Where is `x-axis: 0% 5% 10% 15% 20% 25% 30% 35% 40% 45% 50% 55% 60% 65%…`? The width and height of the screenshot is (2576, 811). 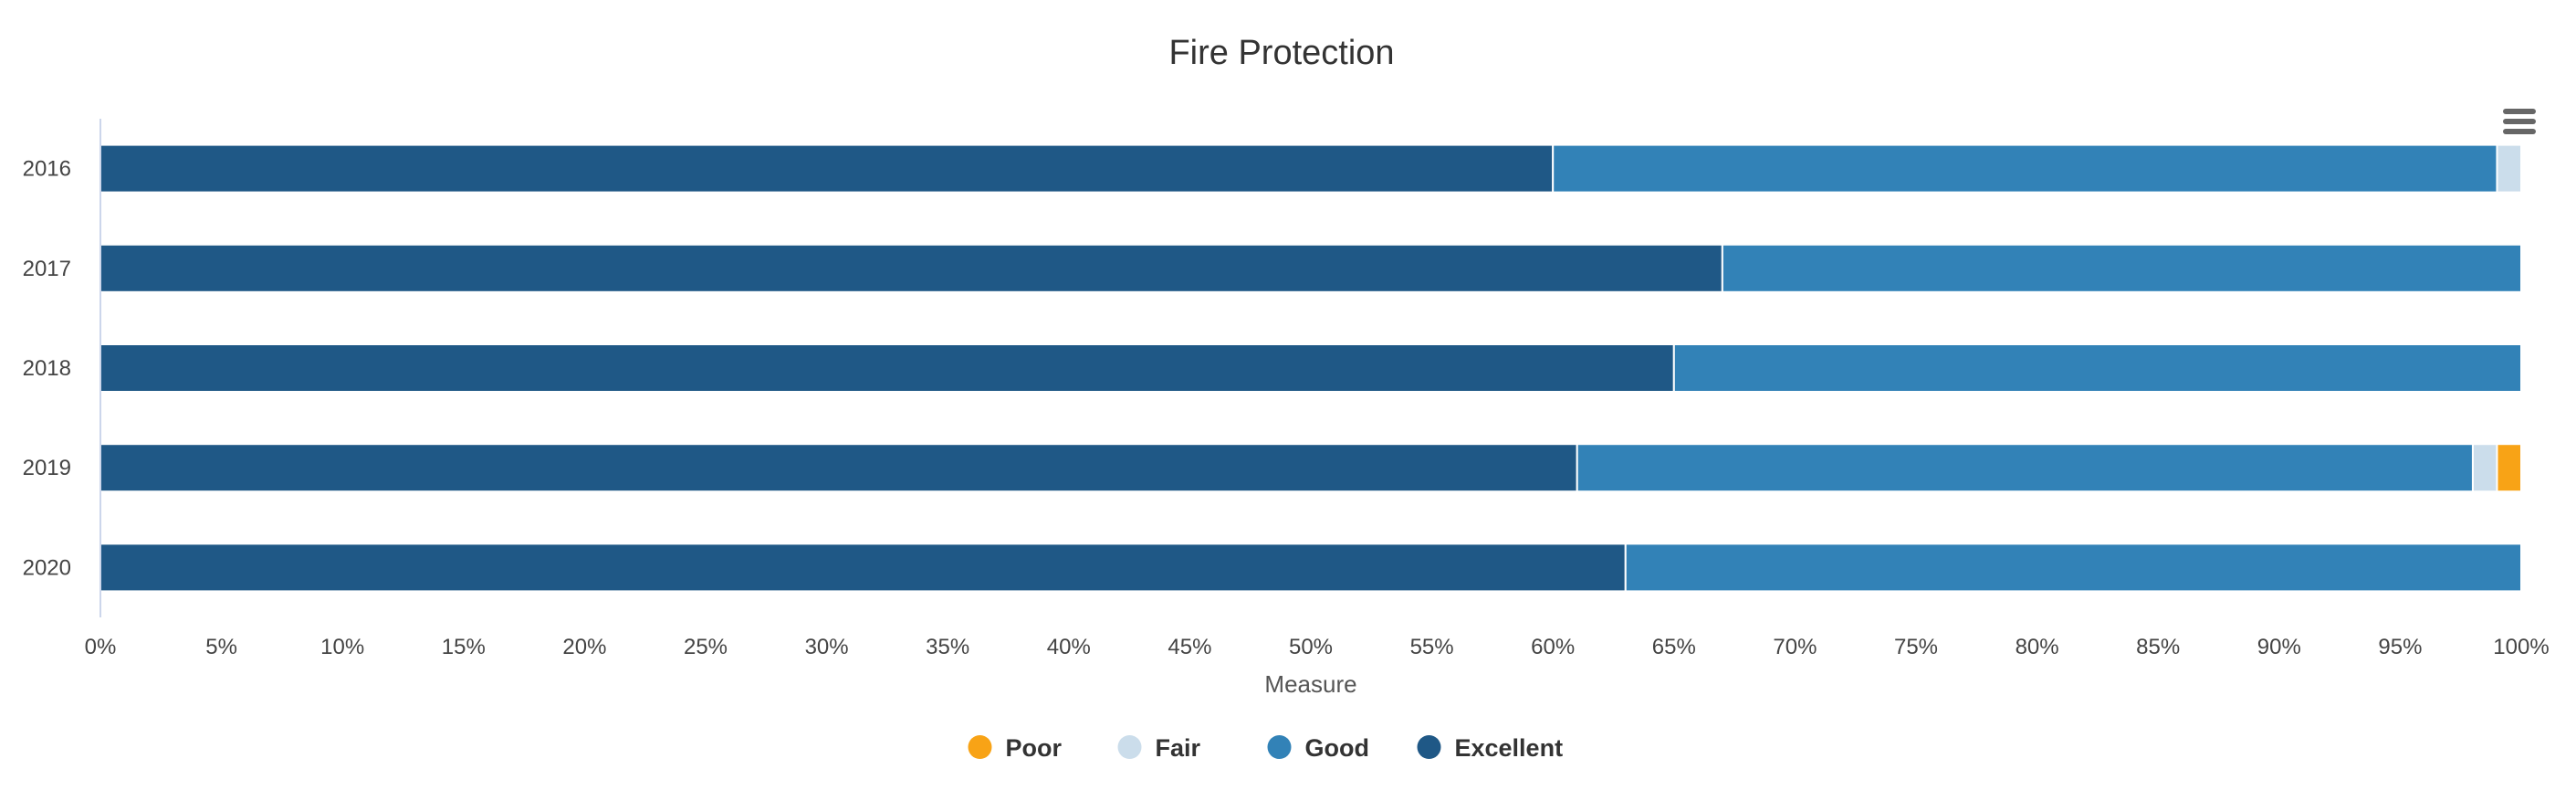 x-axis: 0% 5% 10% 15% 20% 25% 30% 35% 40% 45% 50% 55% 60% 65%… is located at coordinates (1318, 647).